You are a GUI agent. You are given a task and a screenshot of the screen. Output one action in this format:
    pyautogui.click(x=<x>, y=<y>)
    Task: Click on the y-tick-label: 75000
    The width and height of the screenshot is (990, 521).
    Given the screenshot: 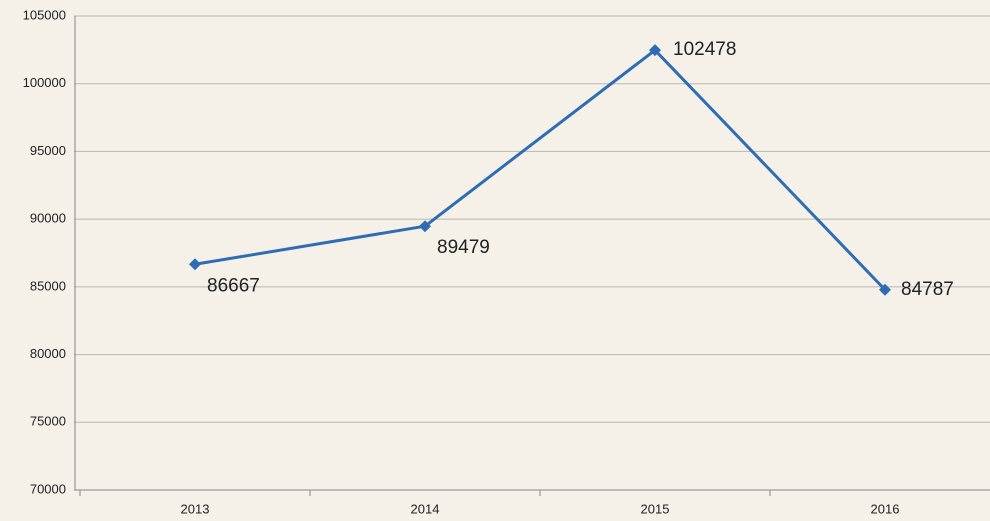 What is the action you would take?
    pyautogui.click(x=48, y=421)
    